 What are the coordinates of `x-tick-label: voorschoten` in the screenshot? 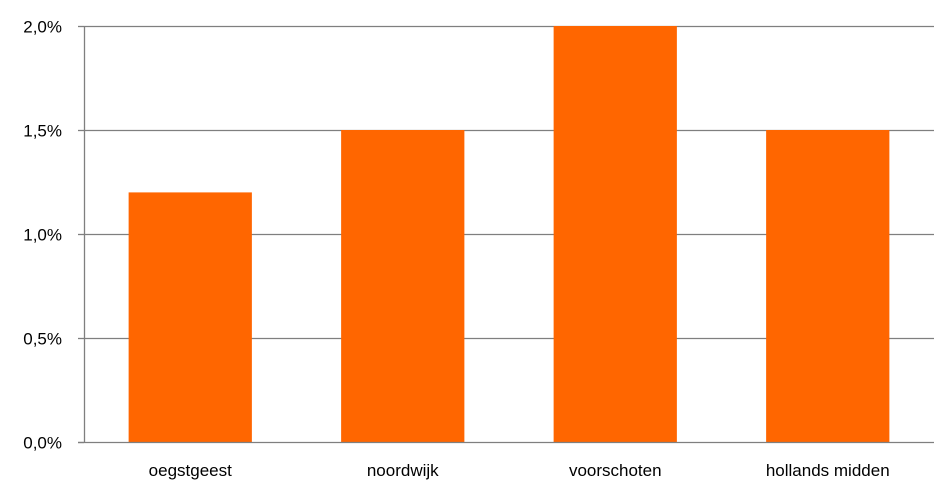 It's located at (615, 470).